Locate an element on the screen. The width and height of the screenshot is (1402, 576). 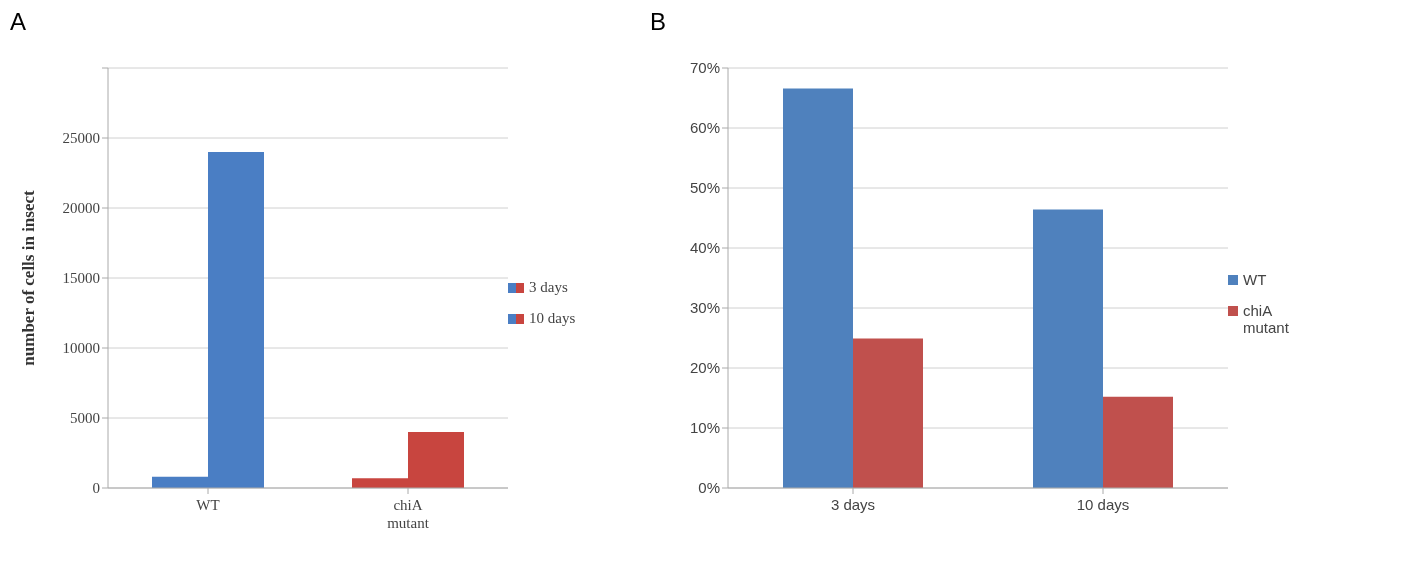
y-tick-label: 10% is located at coordinates (704, 428).